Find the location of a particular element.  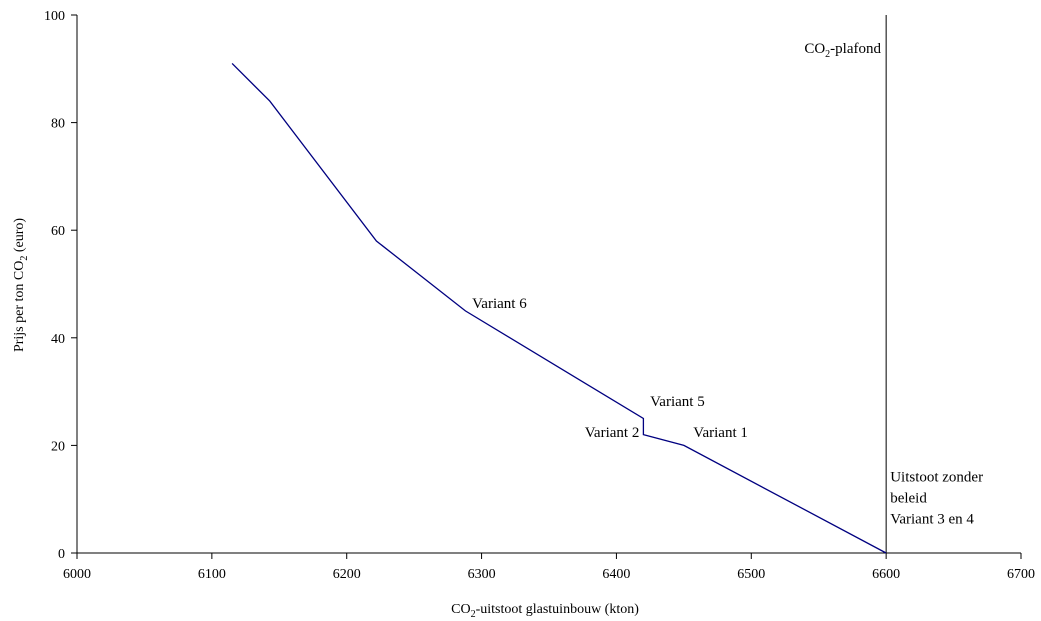

y-tick-label: 0 is located at coordinates (61, 554).